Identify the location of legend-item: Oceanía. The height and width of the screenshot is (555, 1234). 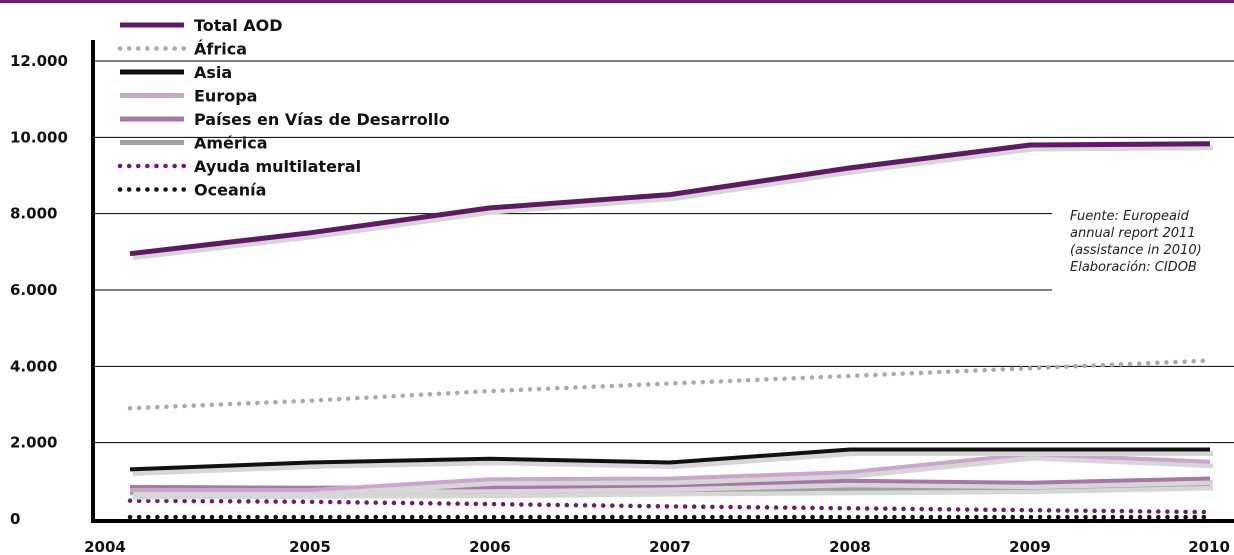
(191, 190).